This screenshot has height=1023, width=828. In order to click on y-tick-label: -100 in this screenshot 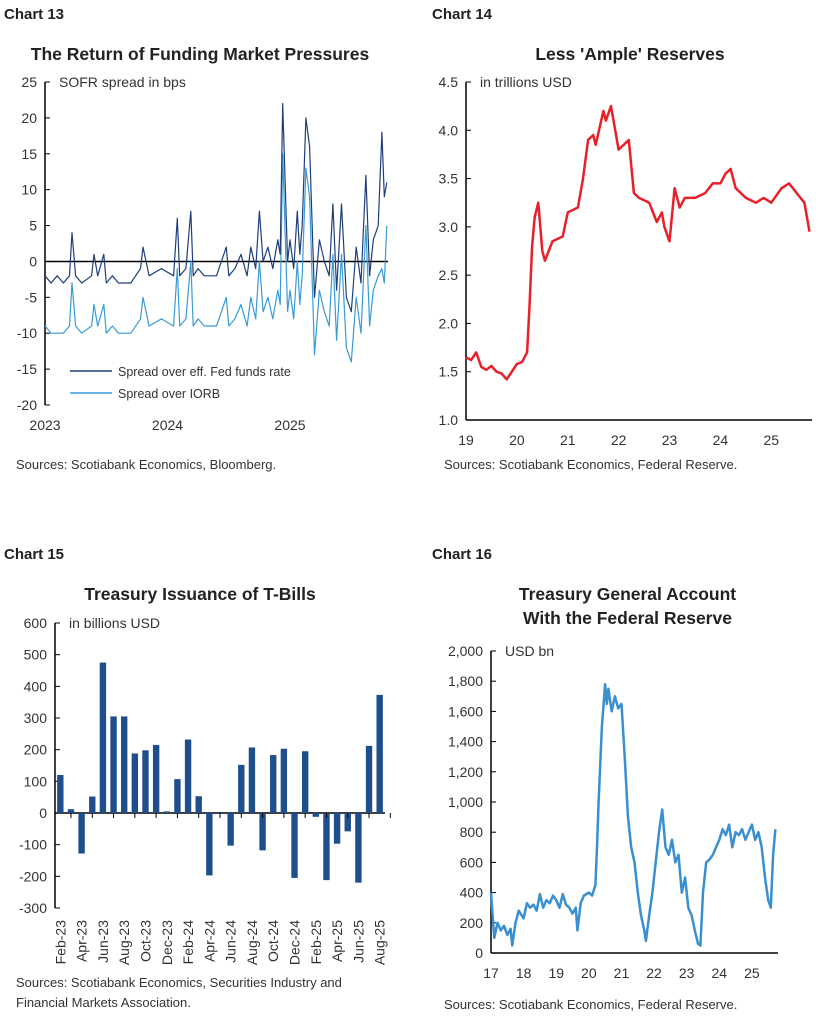, I will do `click(33, 845)`.